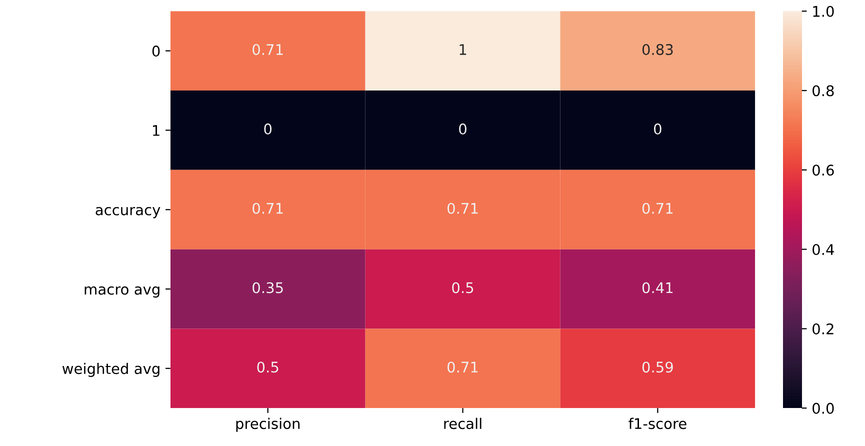 The width and height of the screenshot is (865, 446). Describe the element at coordinates (128, 212) in the screenshot. I see `y-tick-label: accuracy` at that location.